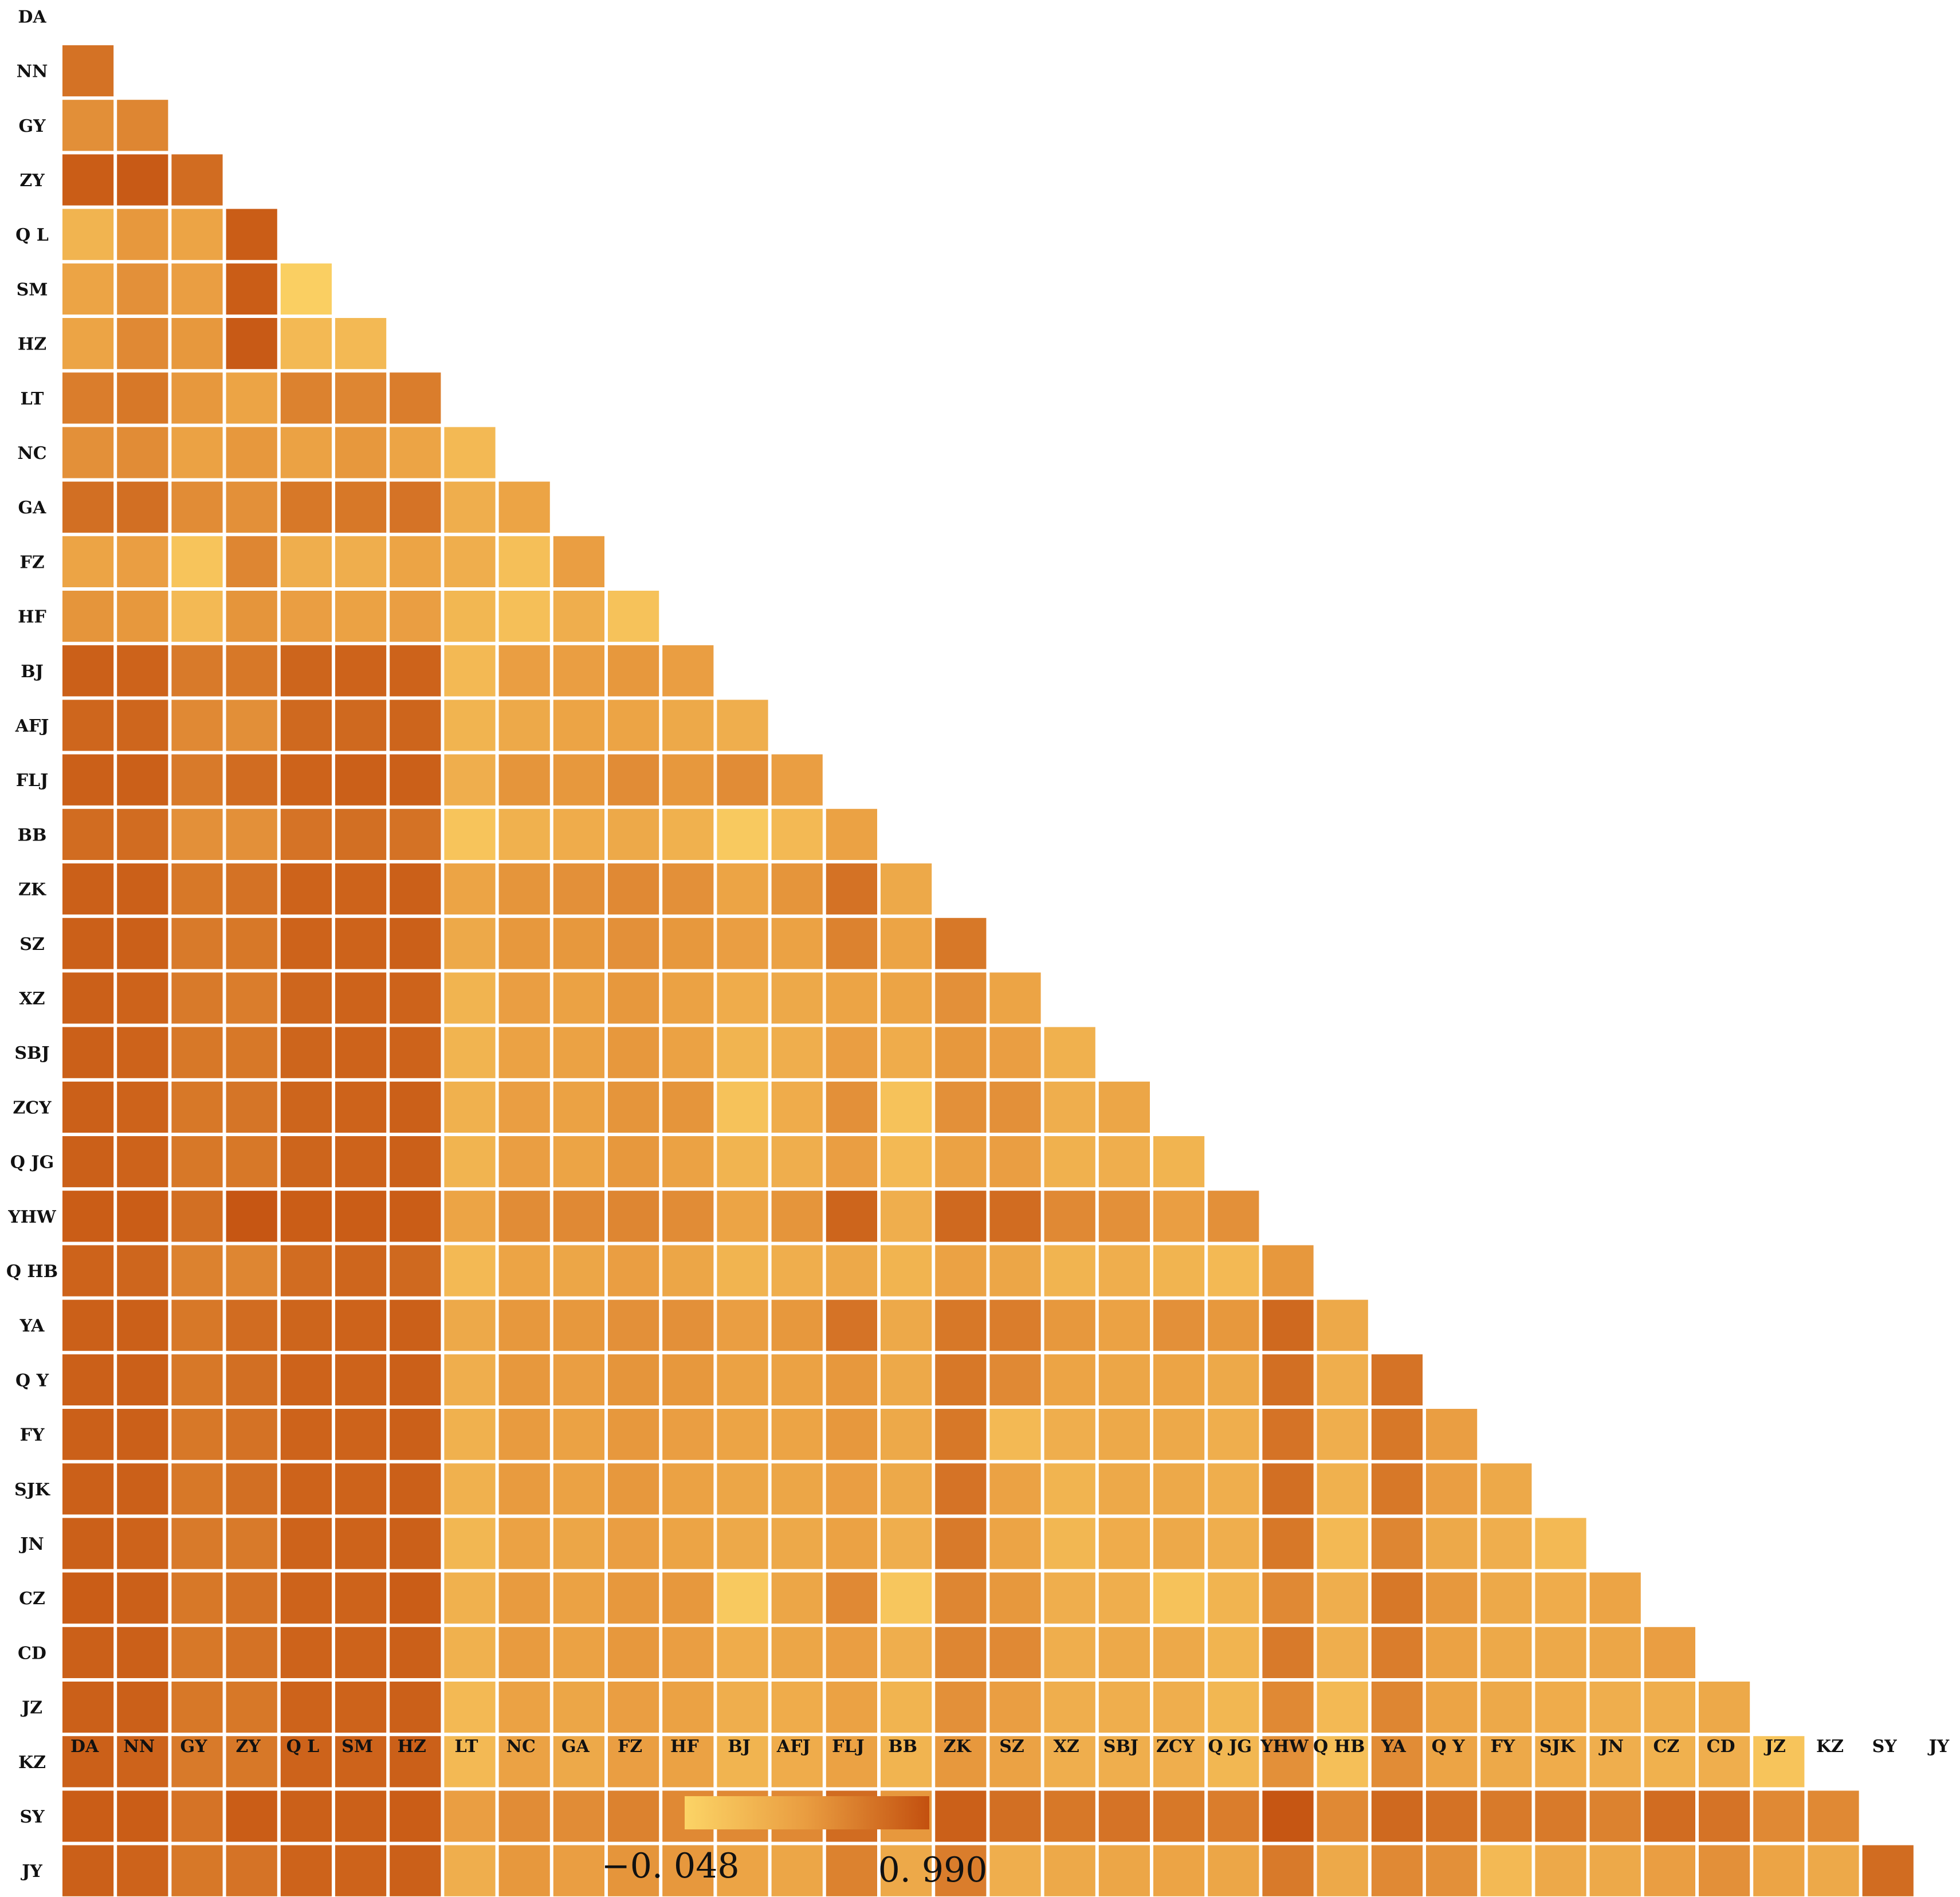 This screenshot has height=1897, width=1960. Describe the element at coordinates (32, 944) in the screenshot. I see `y-tick-label: SZ` at that location.